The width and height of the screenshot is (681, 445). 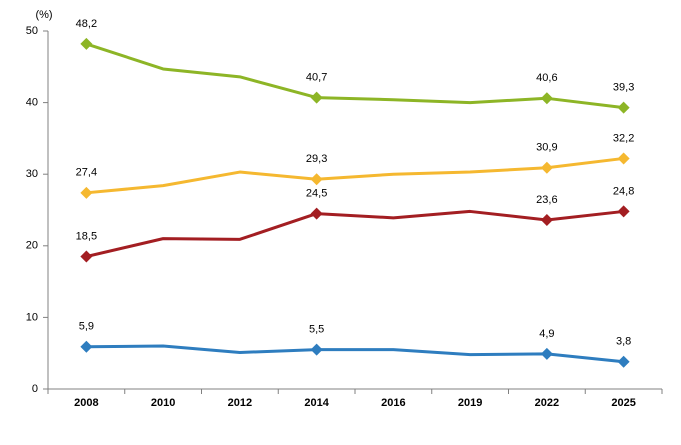 What do you see at coordinates (546, 148) in the screenshot?
I see `data-label: 30,9` at bounding box center [546, 148].